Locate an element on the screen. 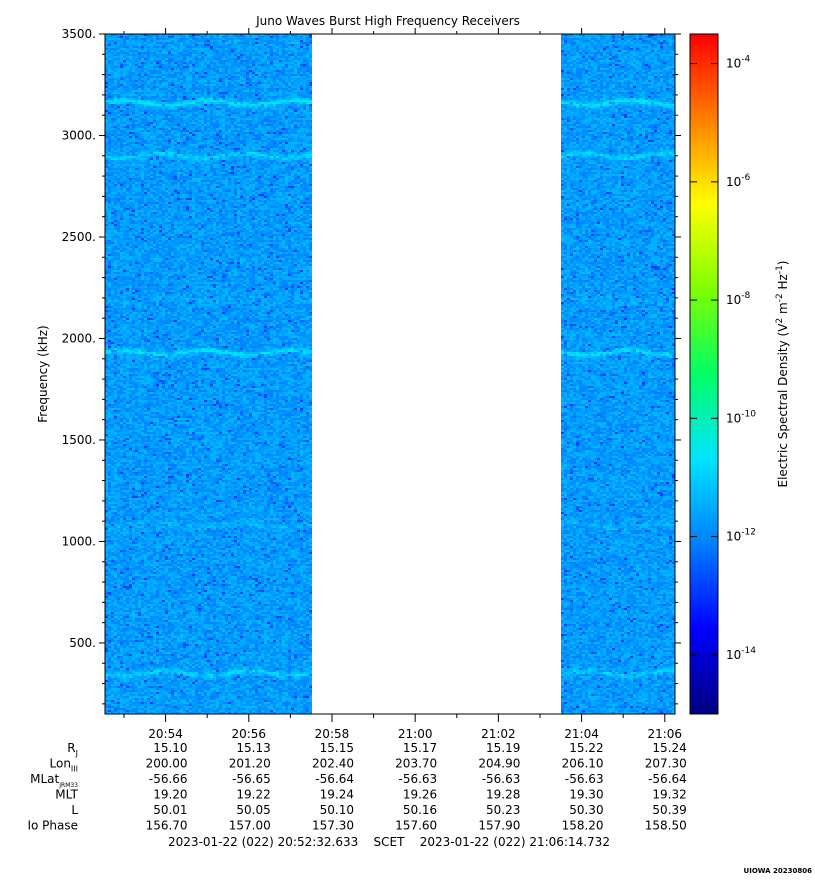  ephemeris-value: 158.50 is located at coordinates (666, 826).